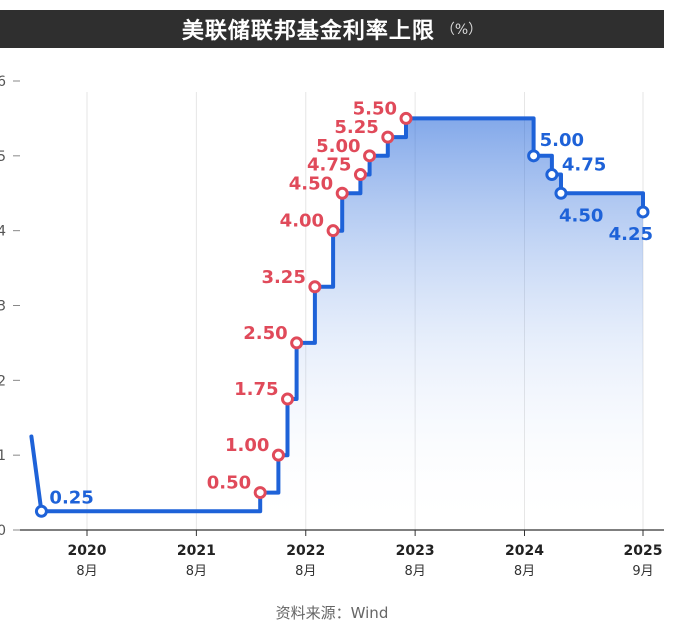 This screenshot has height=634, width=697. Describe the element at coordinates (305, 551) in the screenshot. I see `x-tick-year: 2022` at that location.